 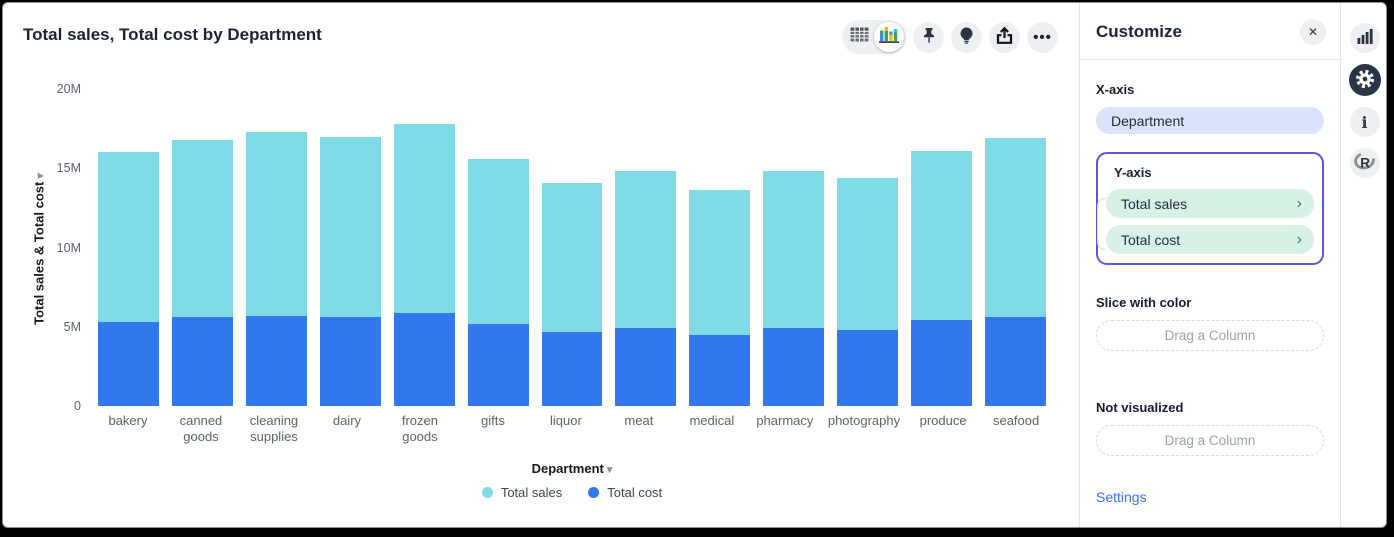 I want to click on sidebar-info-button: i, so click(x=1364, y=122).